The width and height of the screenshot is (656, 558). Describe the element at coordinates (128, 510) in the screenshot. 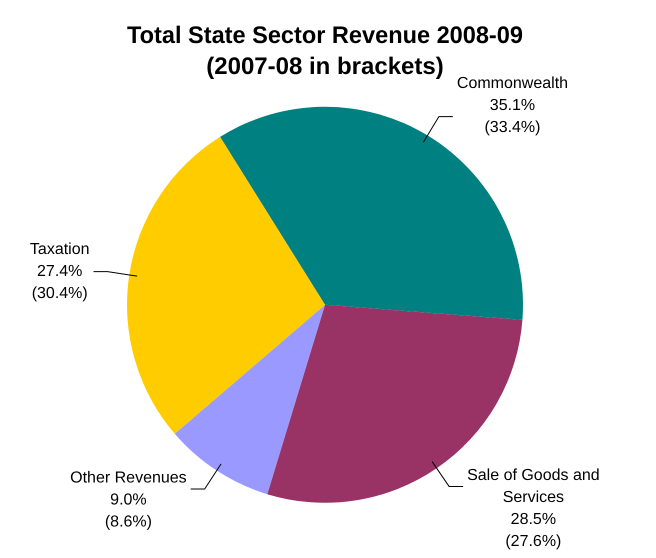

I see `data-label: 9.0% (8.6%)` at that location.